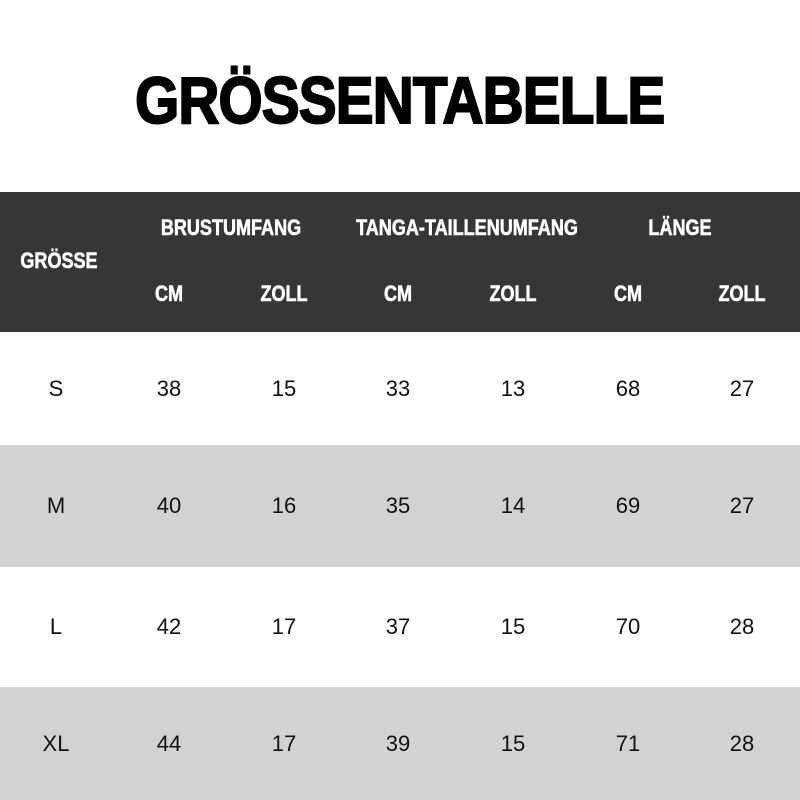 The height and width of the screenshot is (800, 800). I want to click on value-cell: 38, so click(169, 388).